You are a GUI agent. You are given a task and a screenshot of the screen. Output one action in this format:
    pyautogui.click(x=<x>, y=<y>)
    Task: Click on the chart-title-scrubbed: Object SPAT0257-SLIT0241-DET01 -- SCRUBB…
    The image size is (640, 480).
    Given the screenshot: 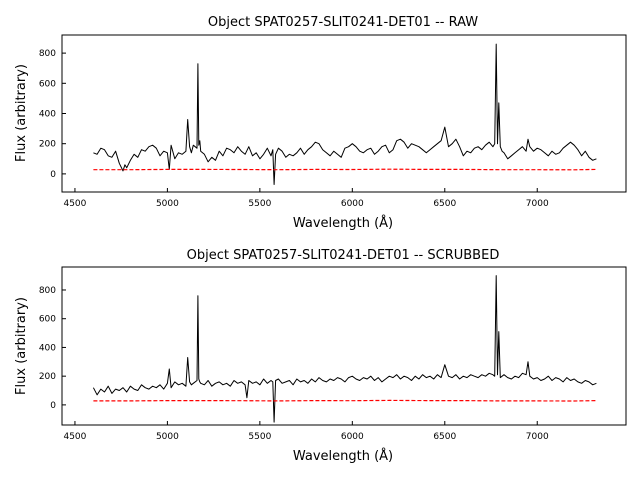 What is the action you would take?
    pyautogui.click(x=343, y=255)
    